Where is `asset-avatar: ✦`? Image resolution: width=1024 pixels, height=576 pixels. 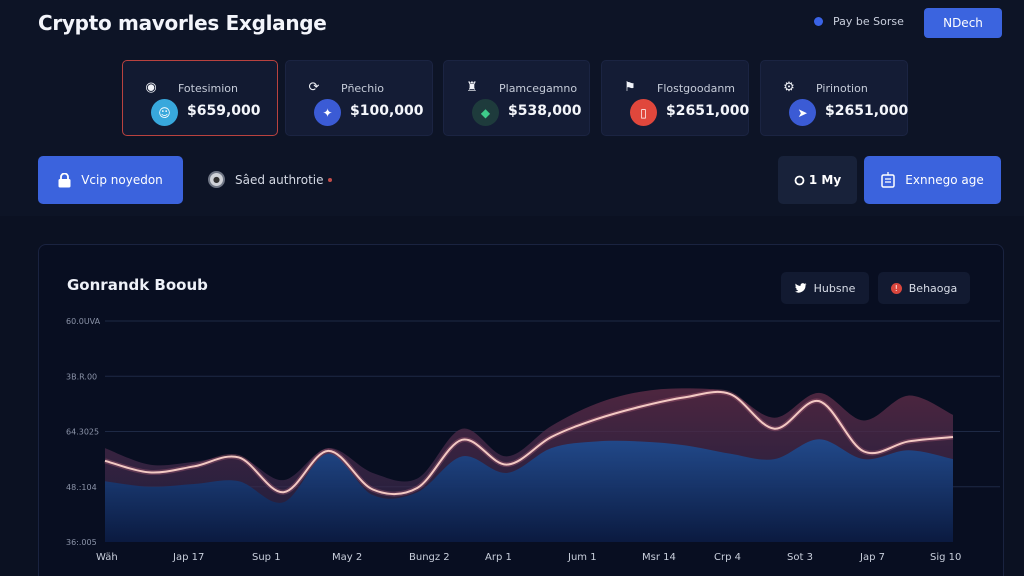
asset-avatar: ✦ is located at coordinates (327, 112).